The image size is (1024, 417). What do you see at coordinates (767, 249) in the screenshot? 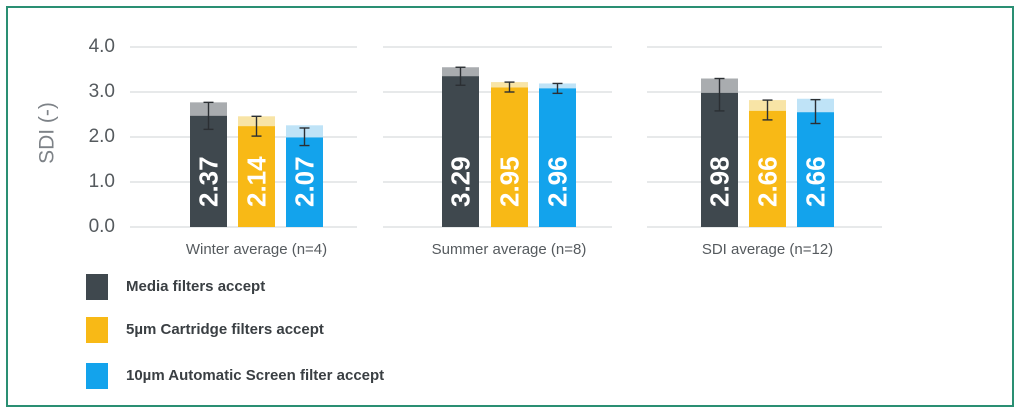
I see `category-label: SDI average (n=12)` at bounding box center [767, 249].